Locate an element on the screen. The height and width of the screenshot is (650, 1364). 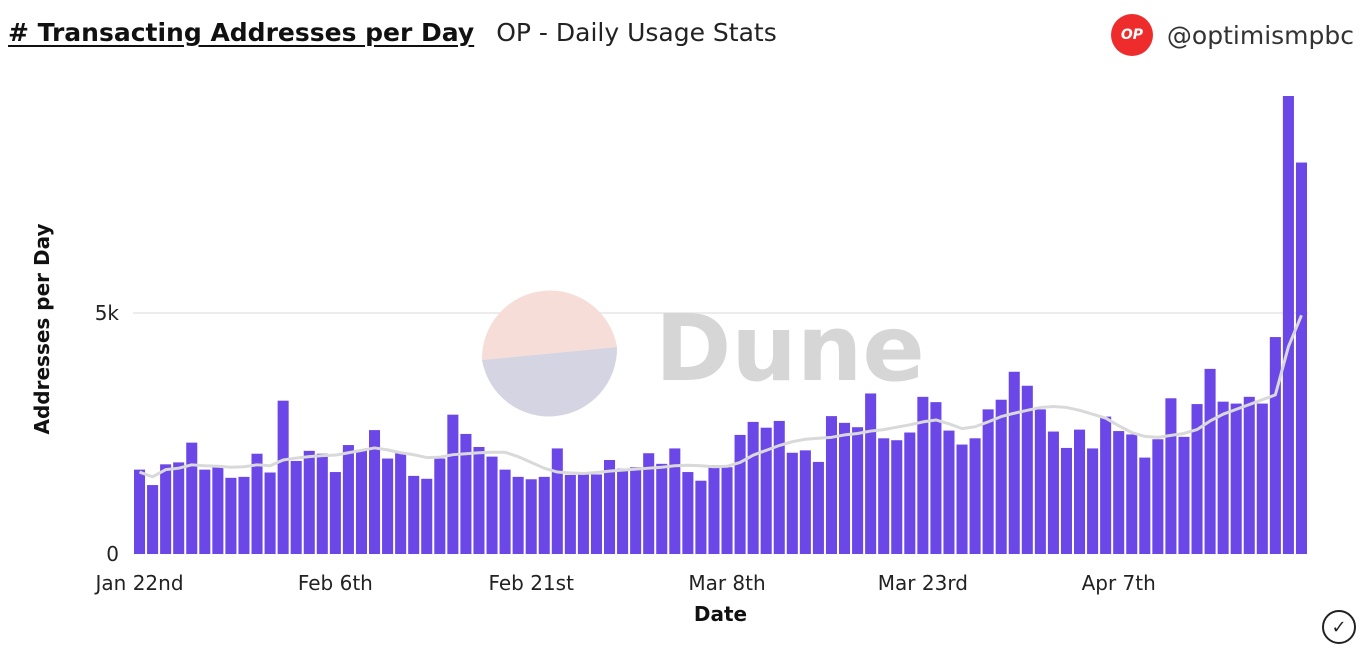
username-link: @optimismpbc is located at coordinates (1260, 35).